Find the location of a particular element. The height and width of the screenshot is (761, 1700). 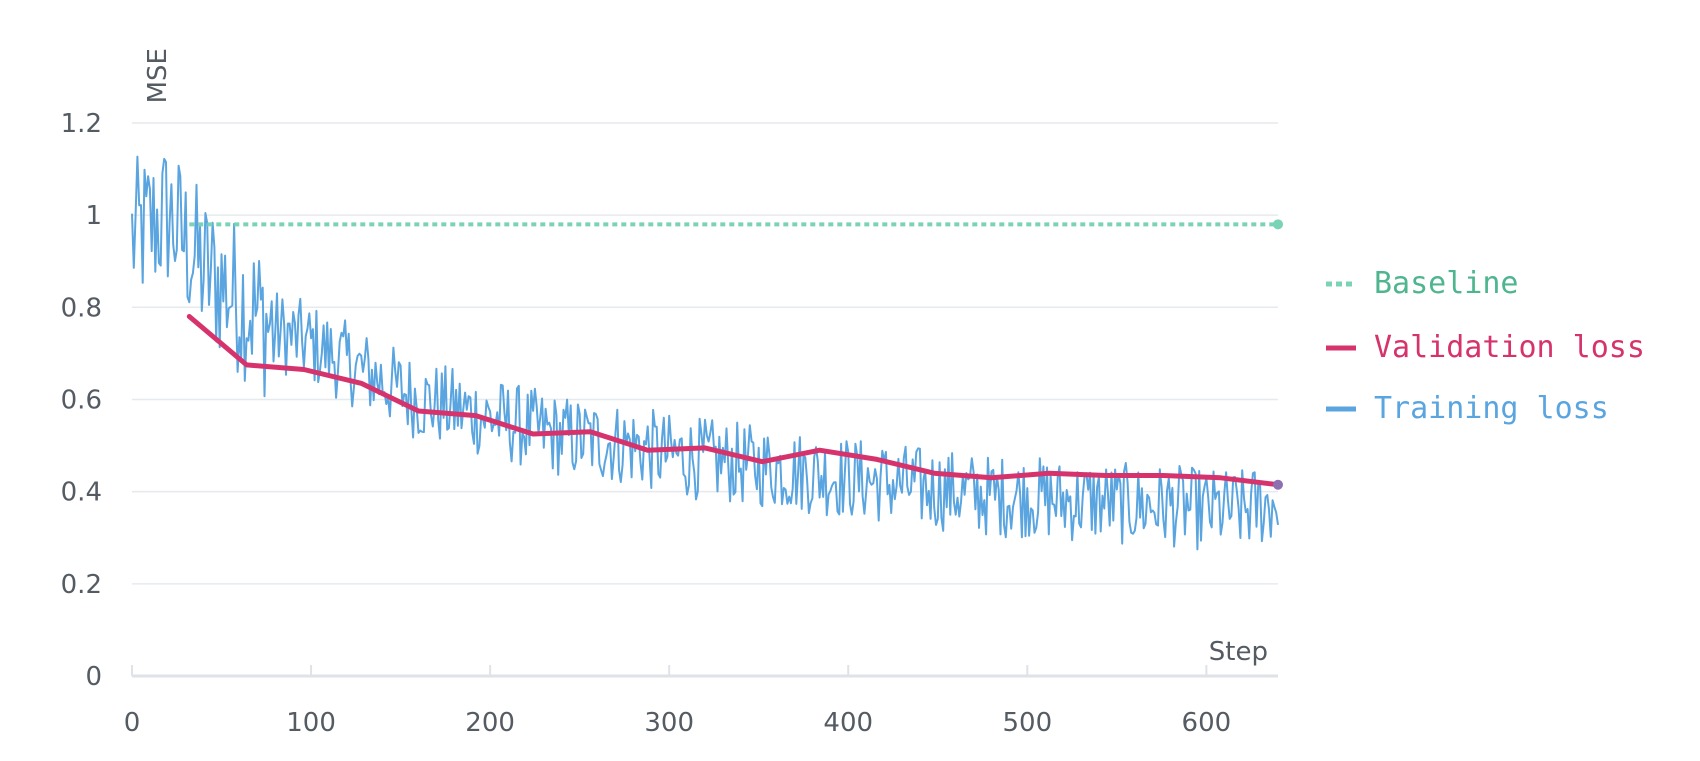

legend: Baseline Validation loss Training loss is located at coordinates (1485, 346).